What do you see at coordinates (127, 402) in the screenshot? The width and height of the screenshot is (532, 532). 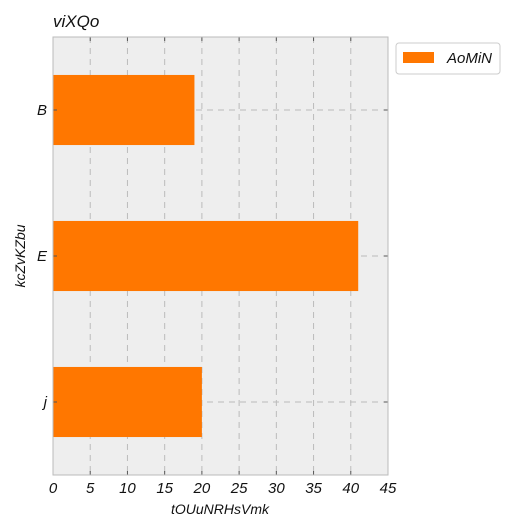 I see `bar-j` at bounding box center [127, 402].